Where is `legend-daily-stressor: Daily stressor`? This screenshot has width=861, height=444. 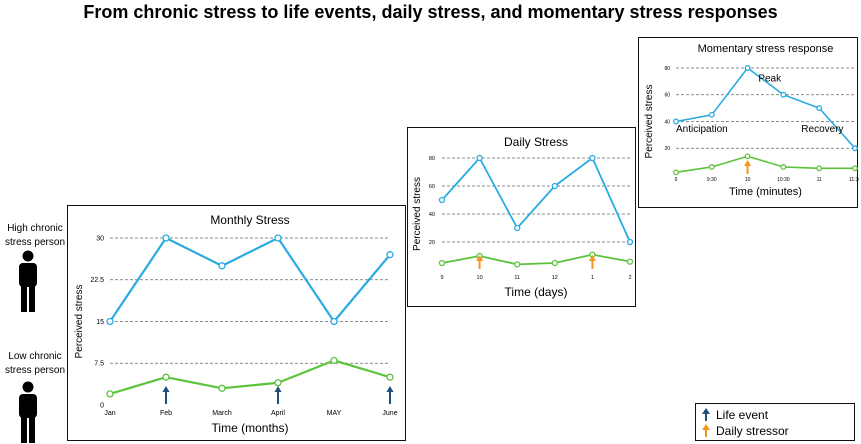 legend-daily-stressor: Daily stressor is located at coordinates (775, 431).